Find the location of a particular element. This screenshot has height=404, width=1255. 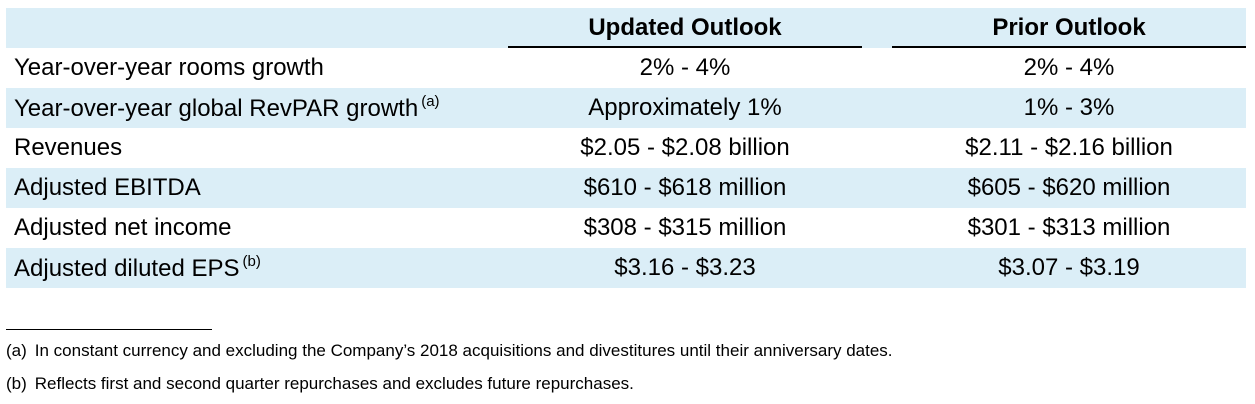

row-prior-value: 1% - 3% is located at coordinates (1069, 107).